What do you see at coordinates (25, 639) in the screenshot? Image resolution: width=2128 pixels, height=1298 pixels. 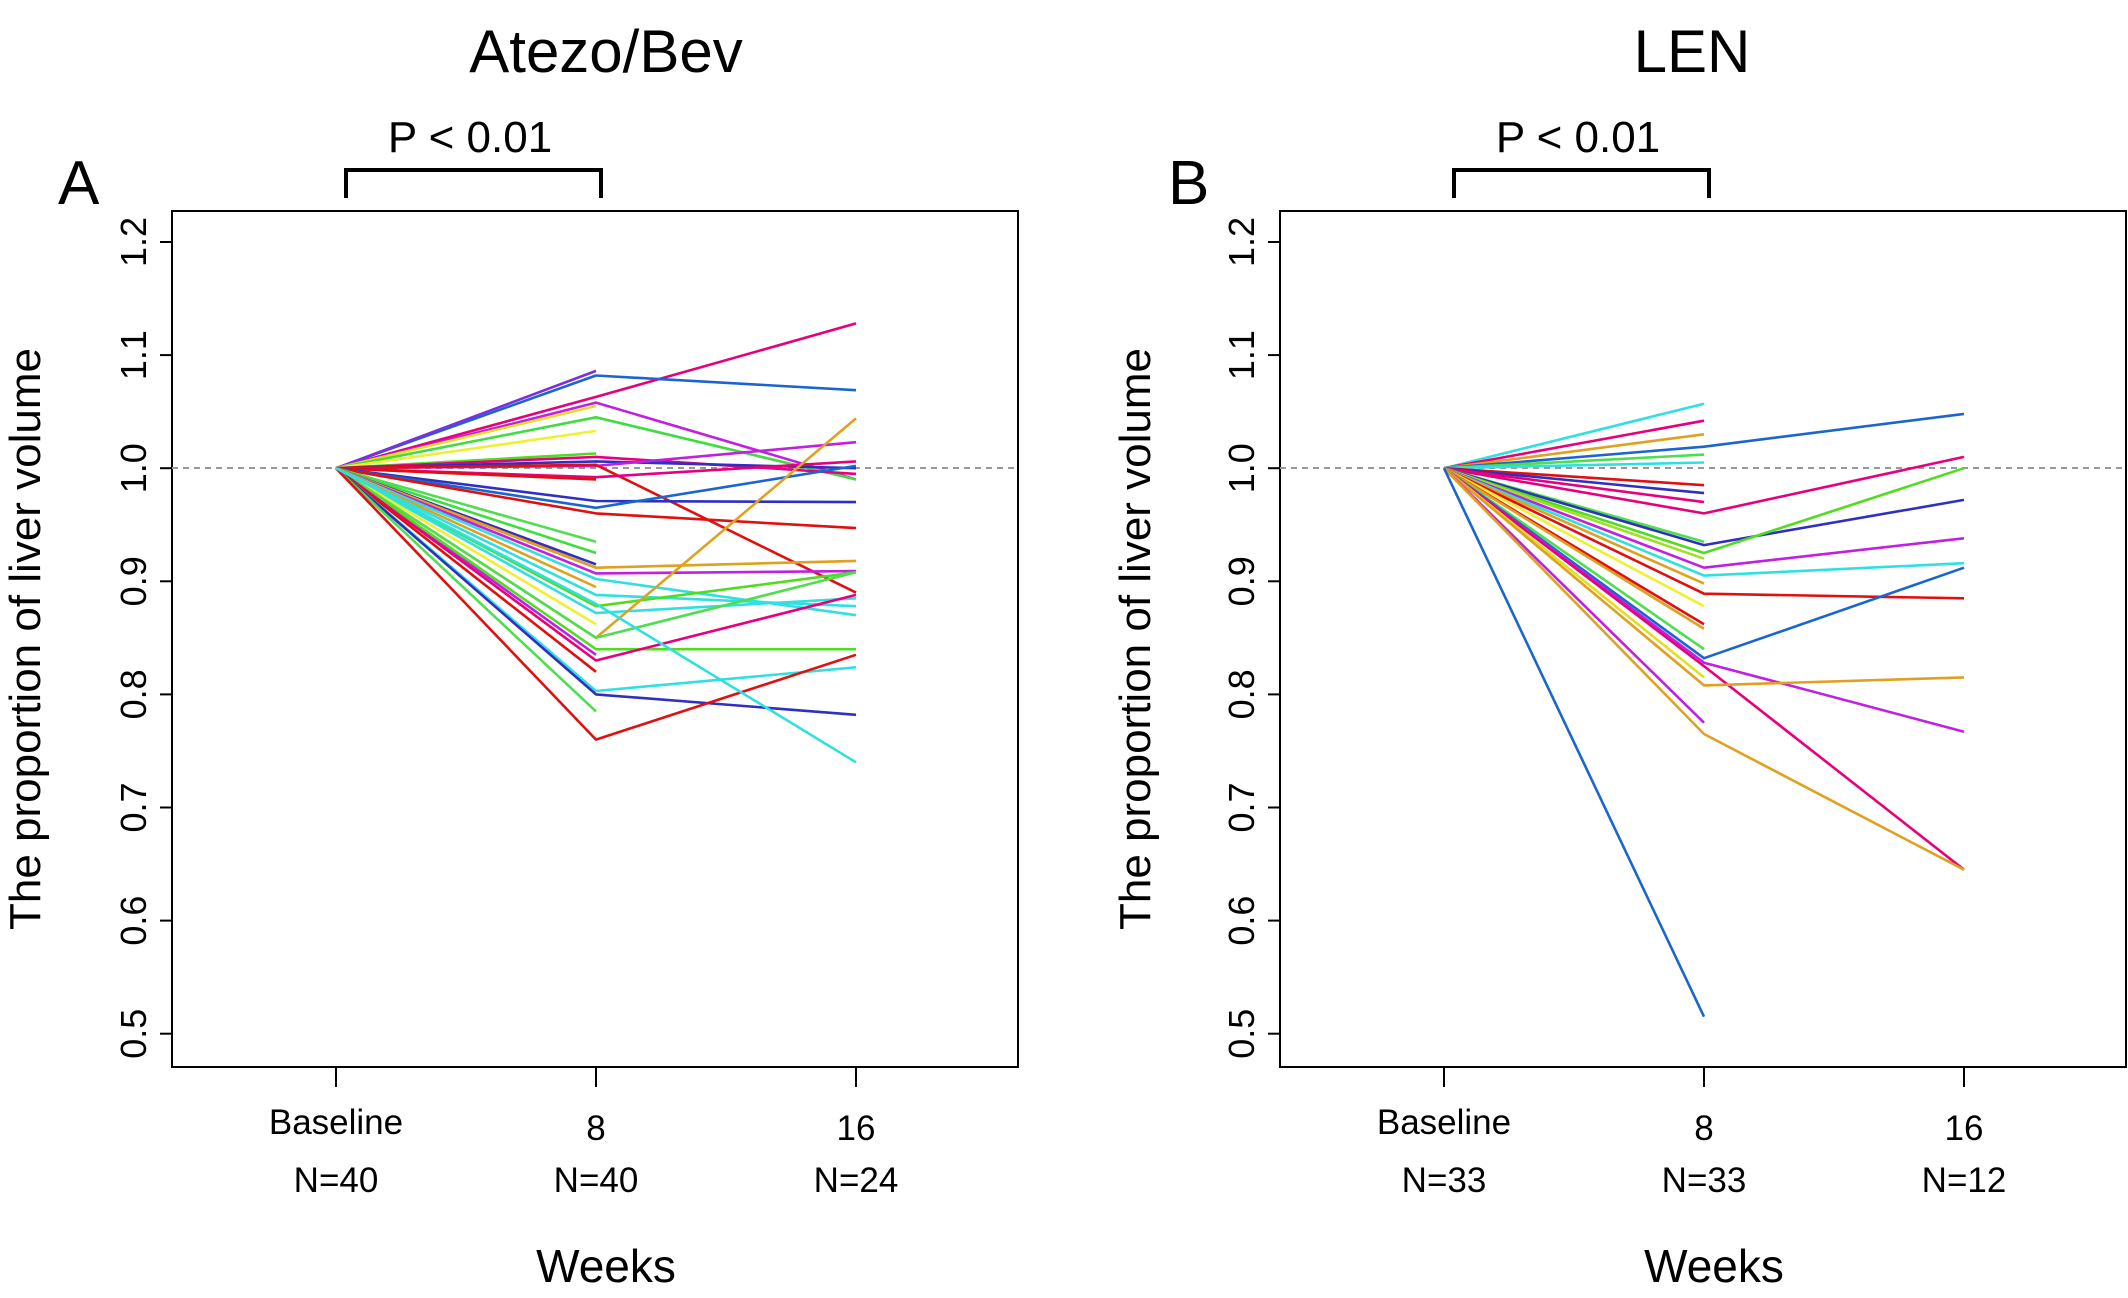 I see `panel-a-y-axis-title: The proportion of liver volume` at bounding box center [25, 639].